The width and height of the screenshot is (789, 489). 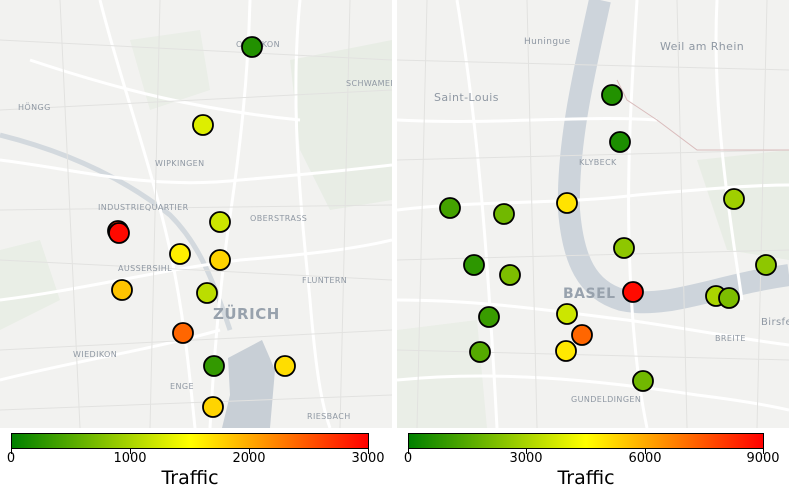 I want to click on place-label: SCHWAMEN, so click(x=369, y=83).